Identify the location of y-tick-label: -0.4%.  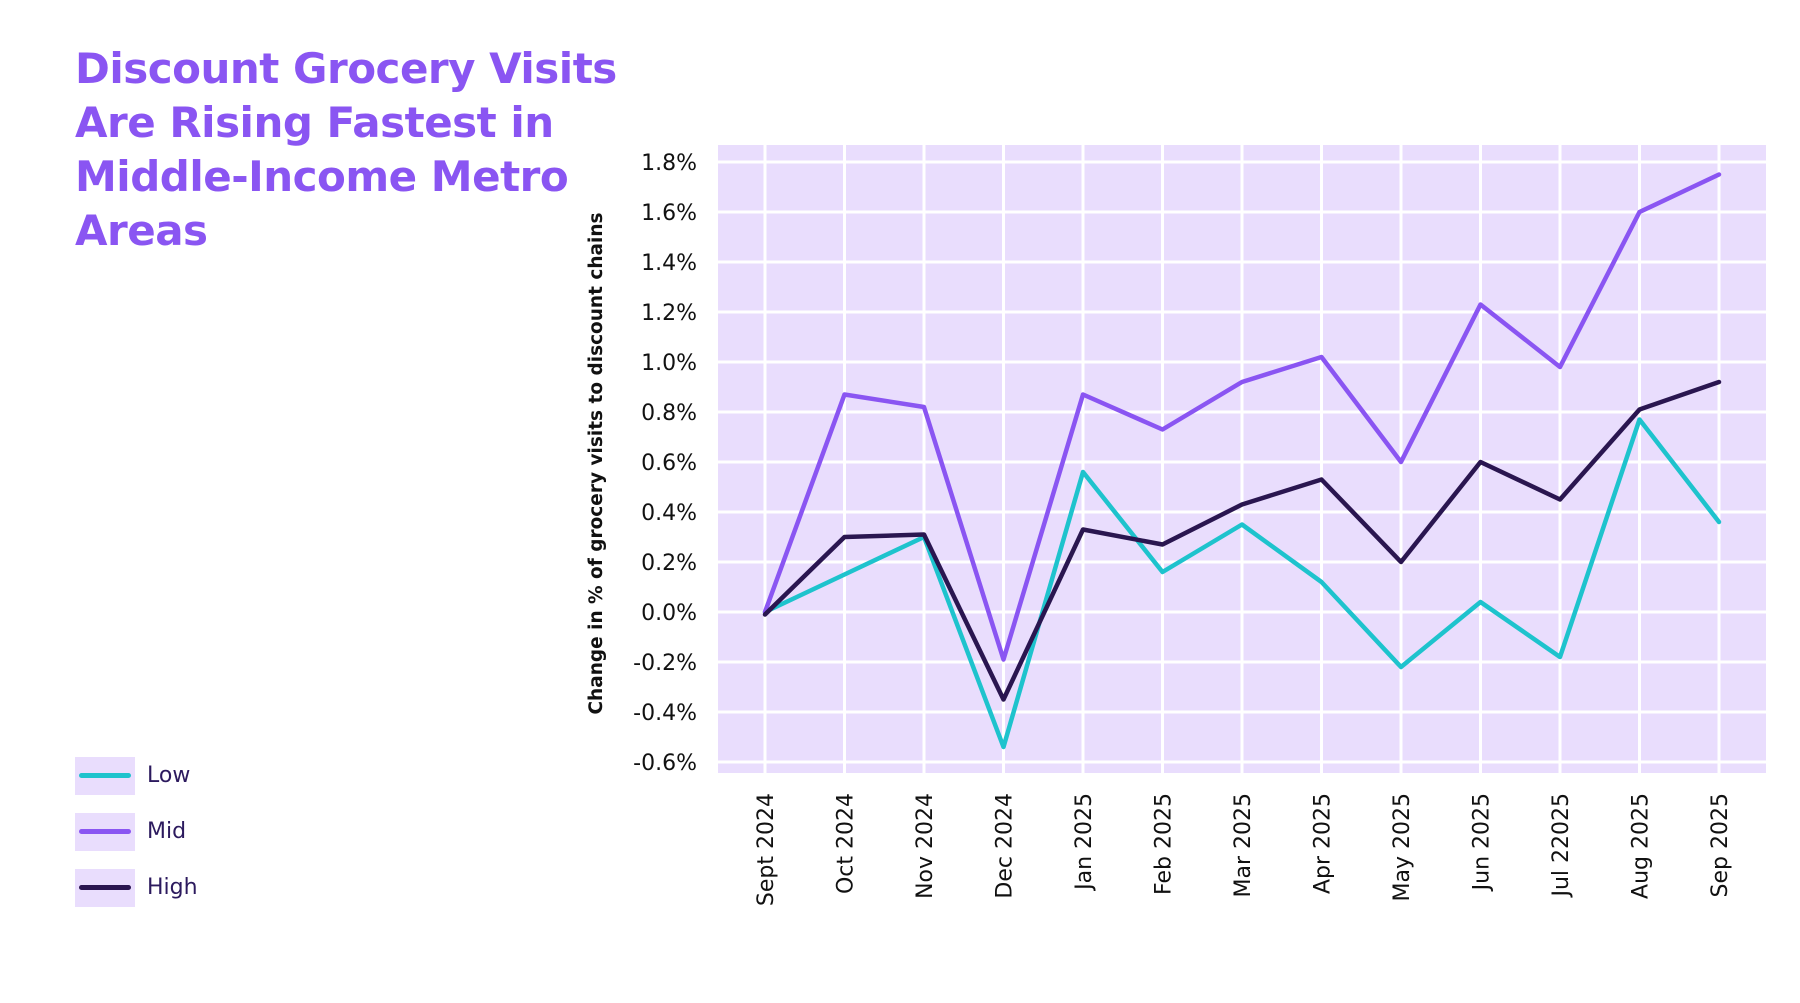
(665, 713).